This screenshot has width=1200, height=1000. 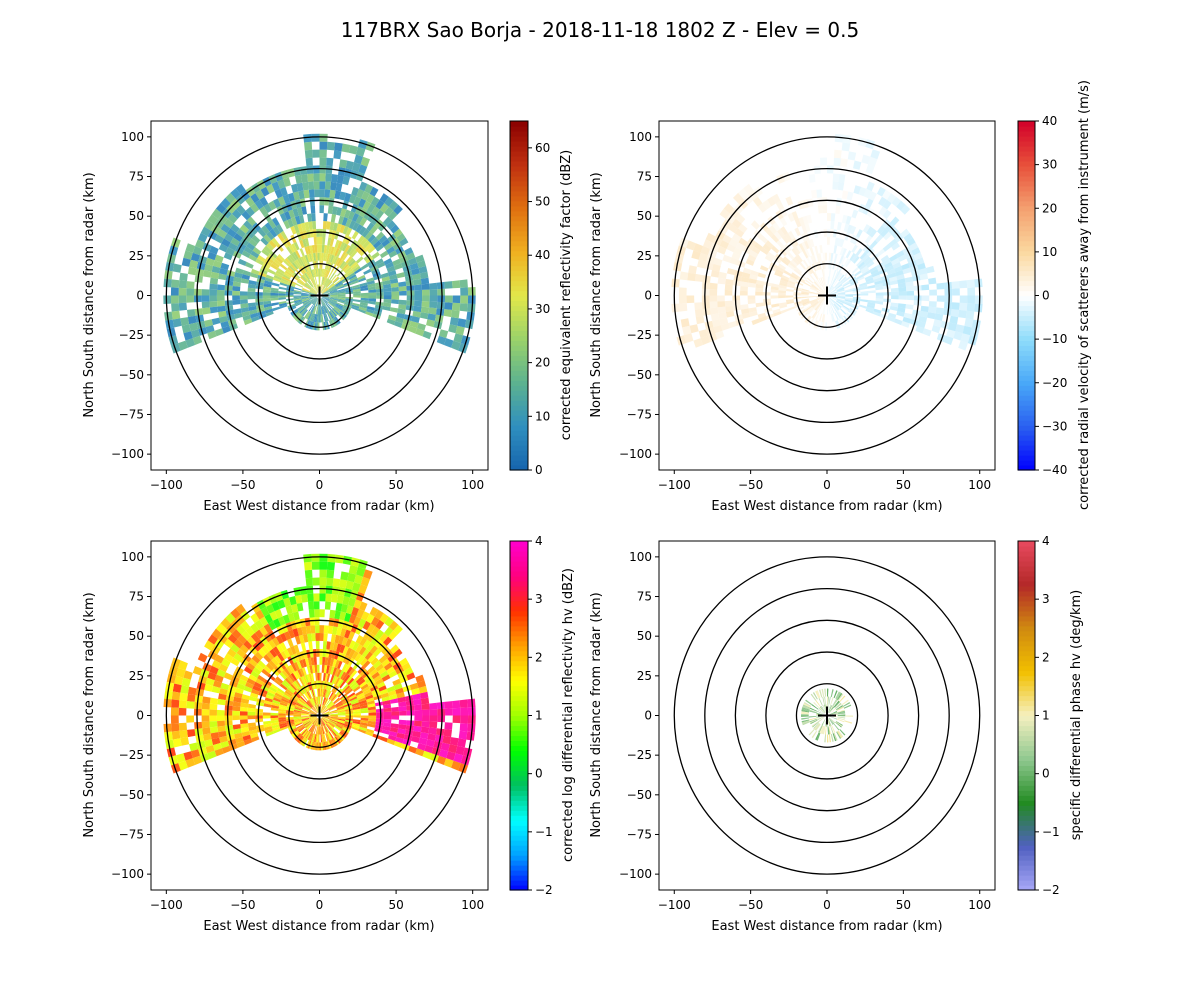 What do you see at coordinates (542, 202) in the screenshot?
I see `reflectivity-colorbar-tick-label: 50` at bounding box center [542, 202].